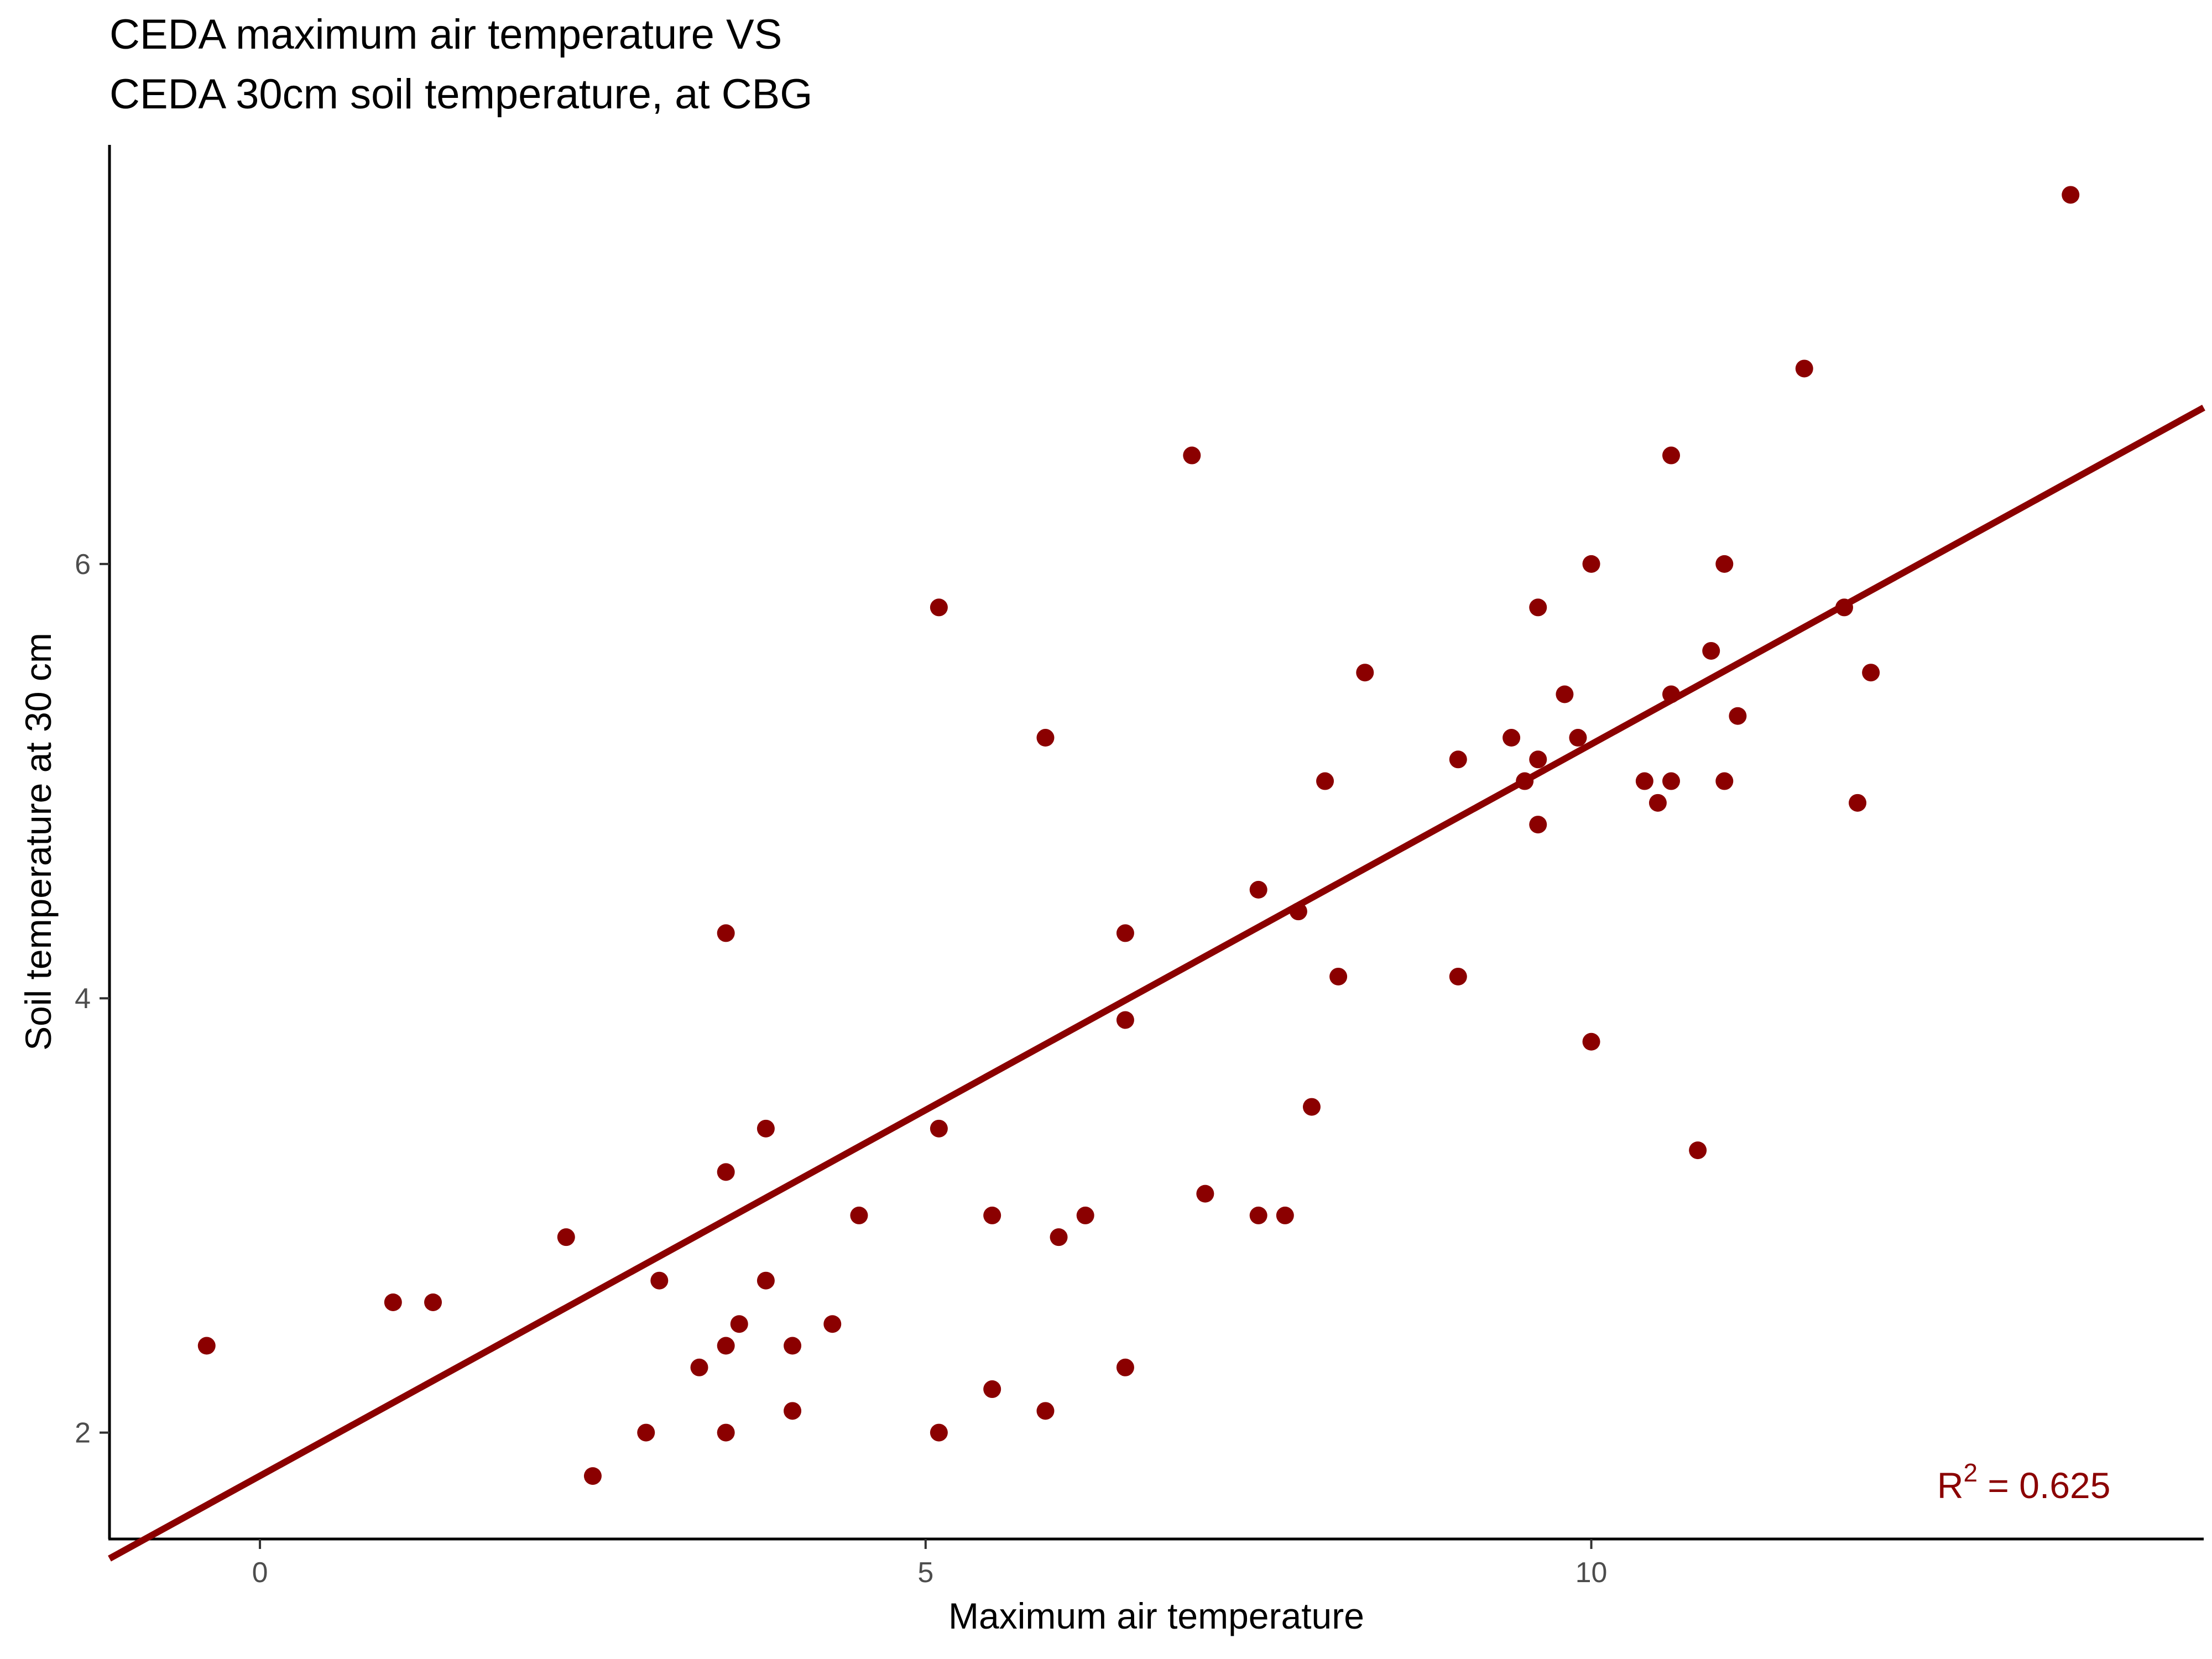 This screenshot has width=2212, height=1659. Describe the element at coordinates (260, 1573) in the screenshot. I see `x-tick-label: 0` at that location.